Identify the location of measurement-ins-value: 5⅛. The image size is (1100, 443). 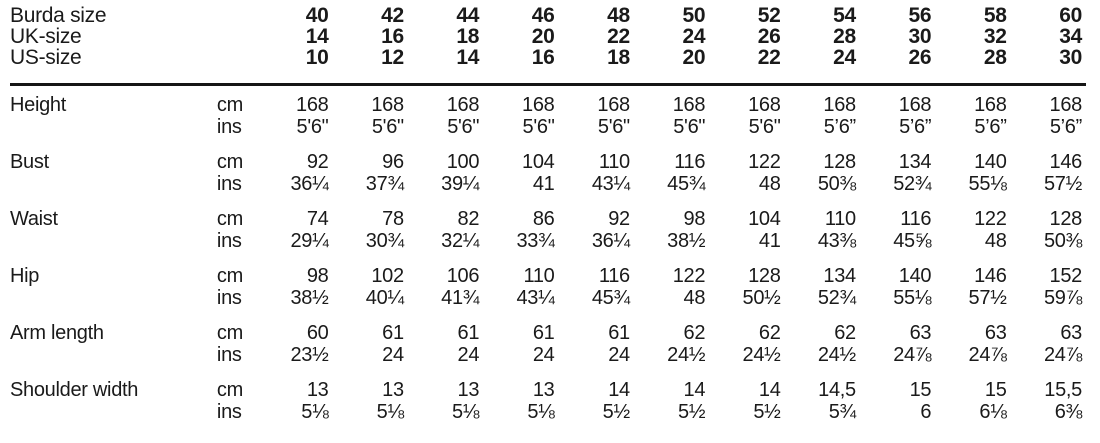
(465, 412).